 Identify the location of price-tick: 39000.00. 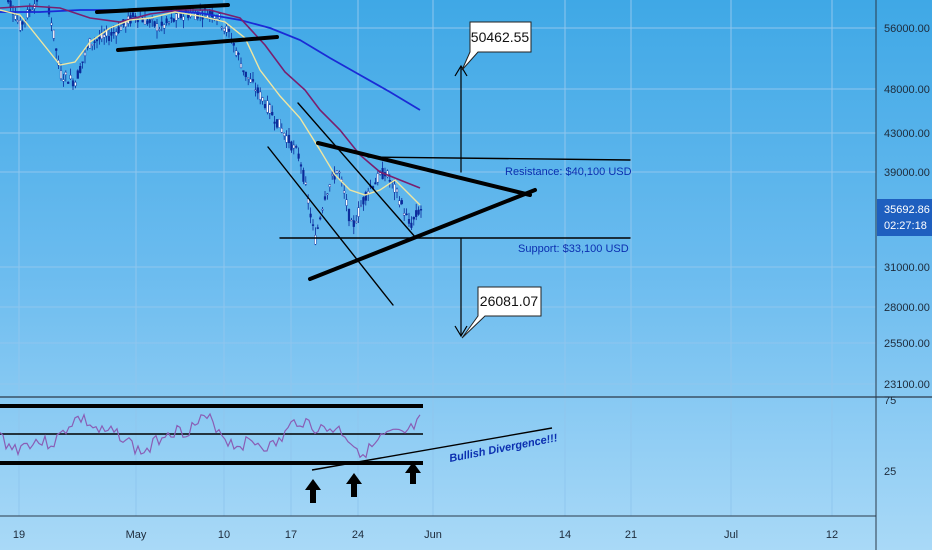
(907, 173).